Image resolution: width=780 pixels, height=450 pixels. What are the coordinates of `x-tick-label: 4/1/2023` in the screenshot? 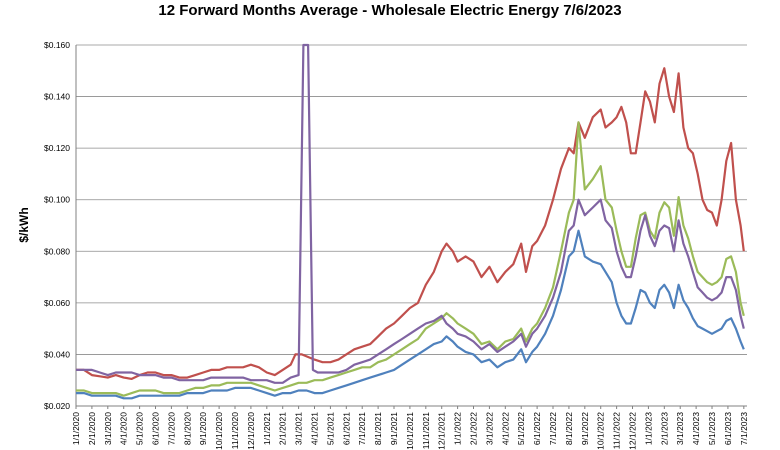 It's located at (696, 428).